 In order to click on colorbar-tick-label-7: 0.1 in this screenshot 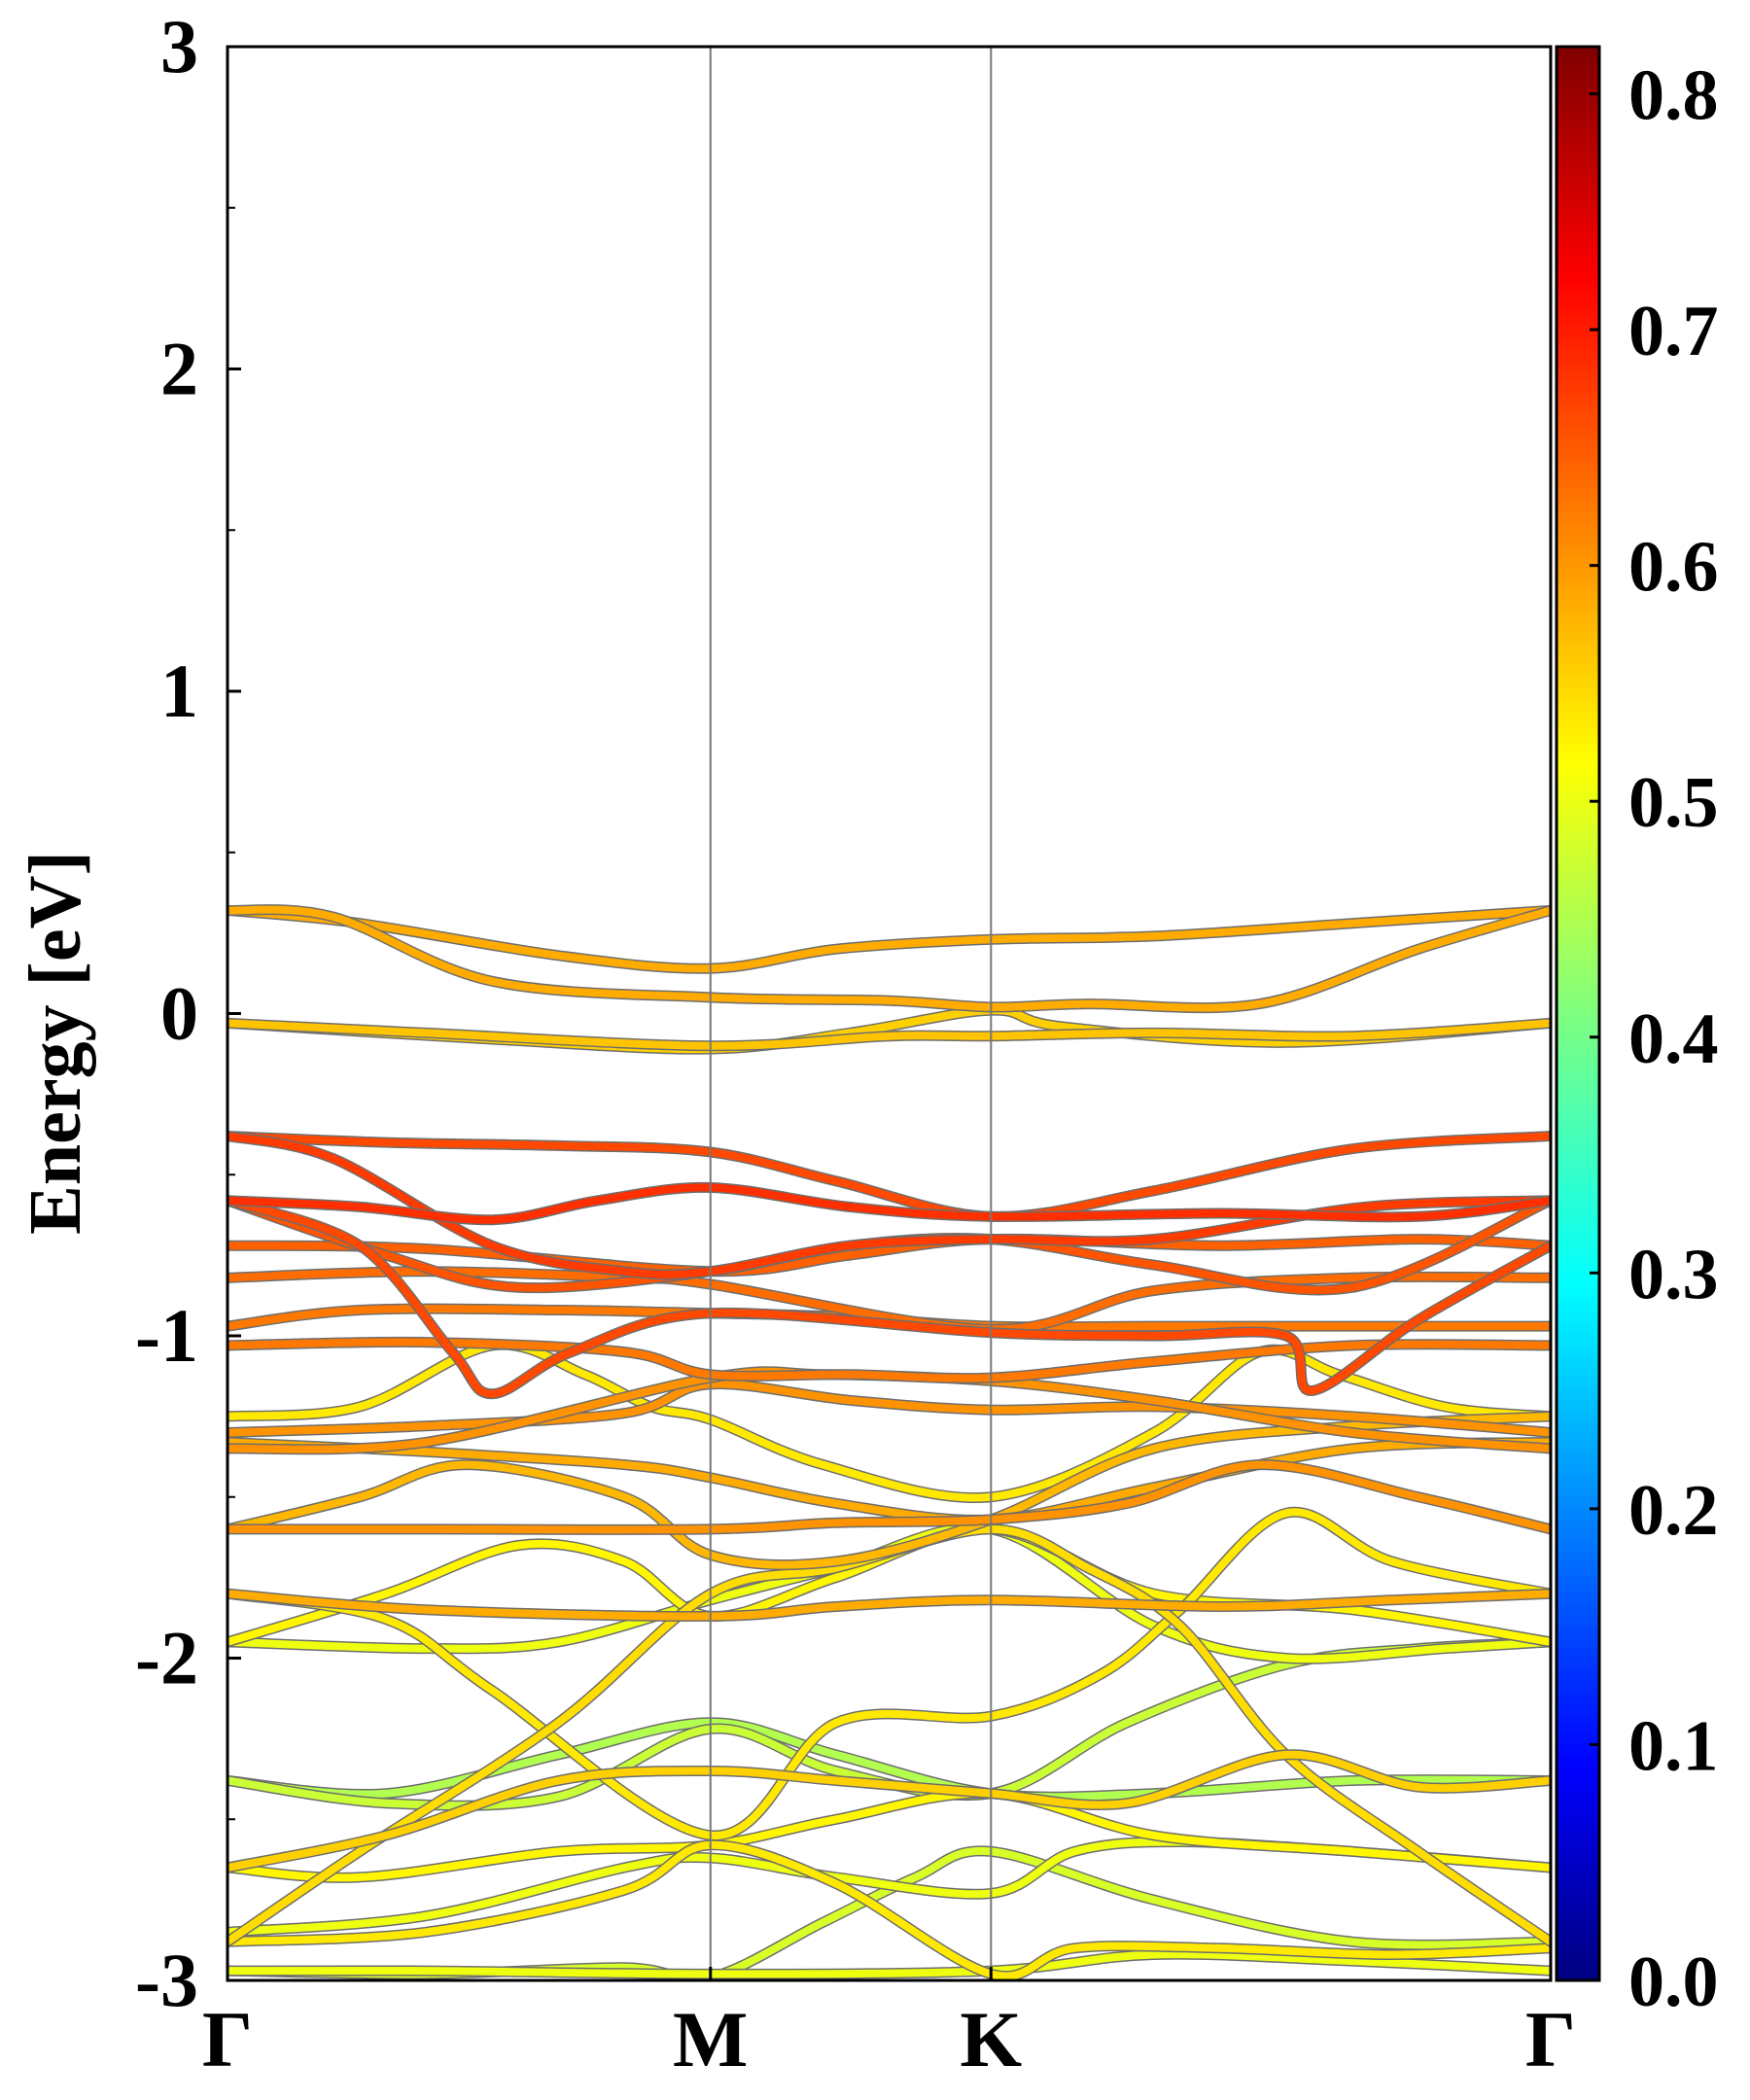, I will do `click(1673, 1746)`.